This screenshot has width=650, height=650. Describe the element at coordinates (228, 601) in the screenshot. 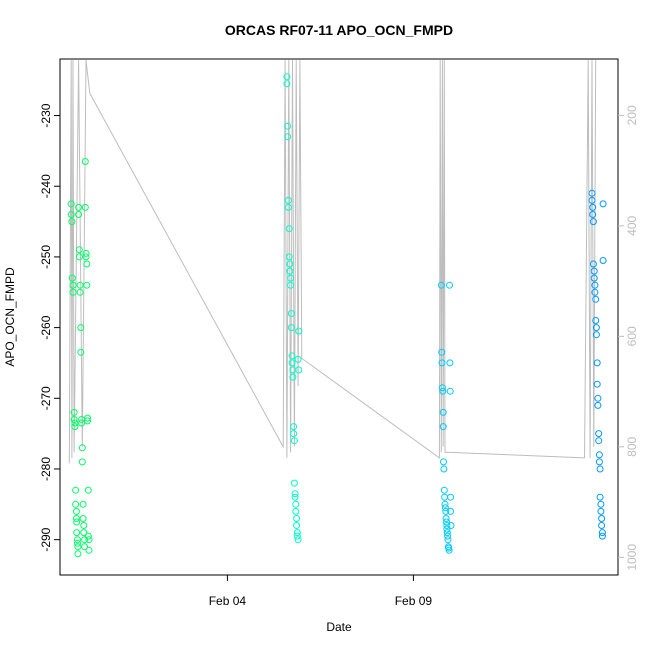

I see `x-tick-label: Feb 04` at that location.